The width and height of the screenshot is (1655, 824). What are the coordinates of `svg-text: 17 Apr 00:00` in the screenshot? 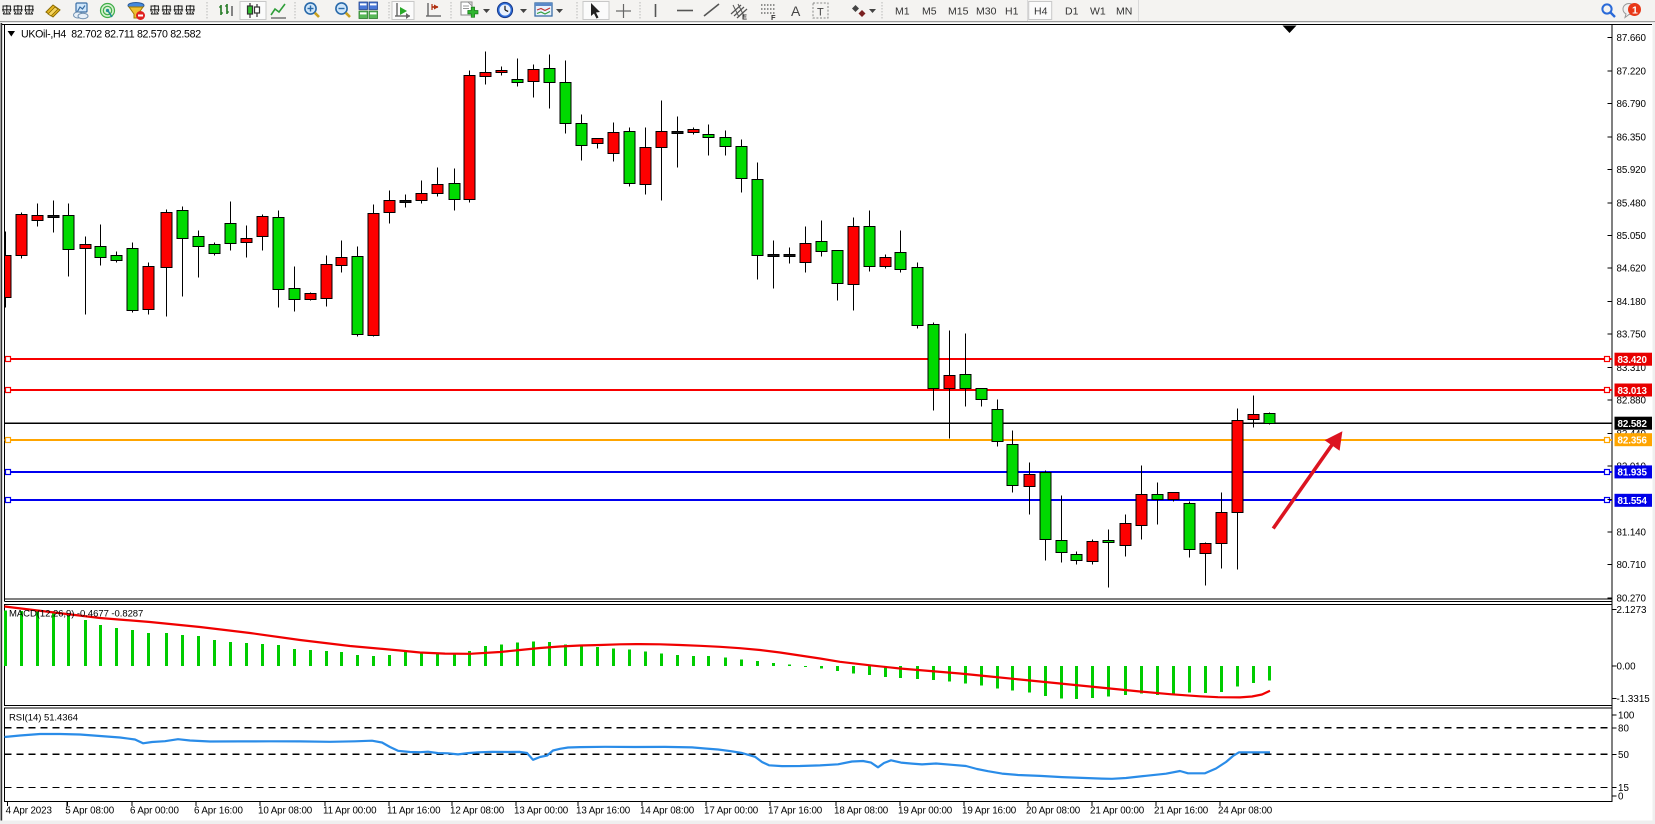 It's located at (731, 811).